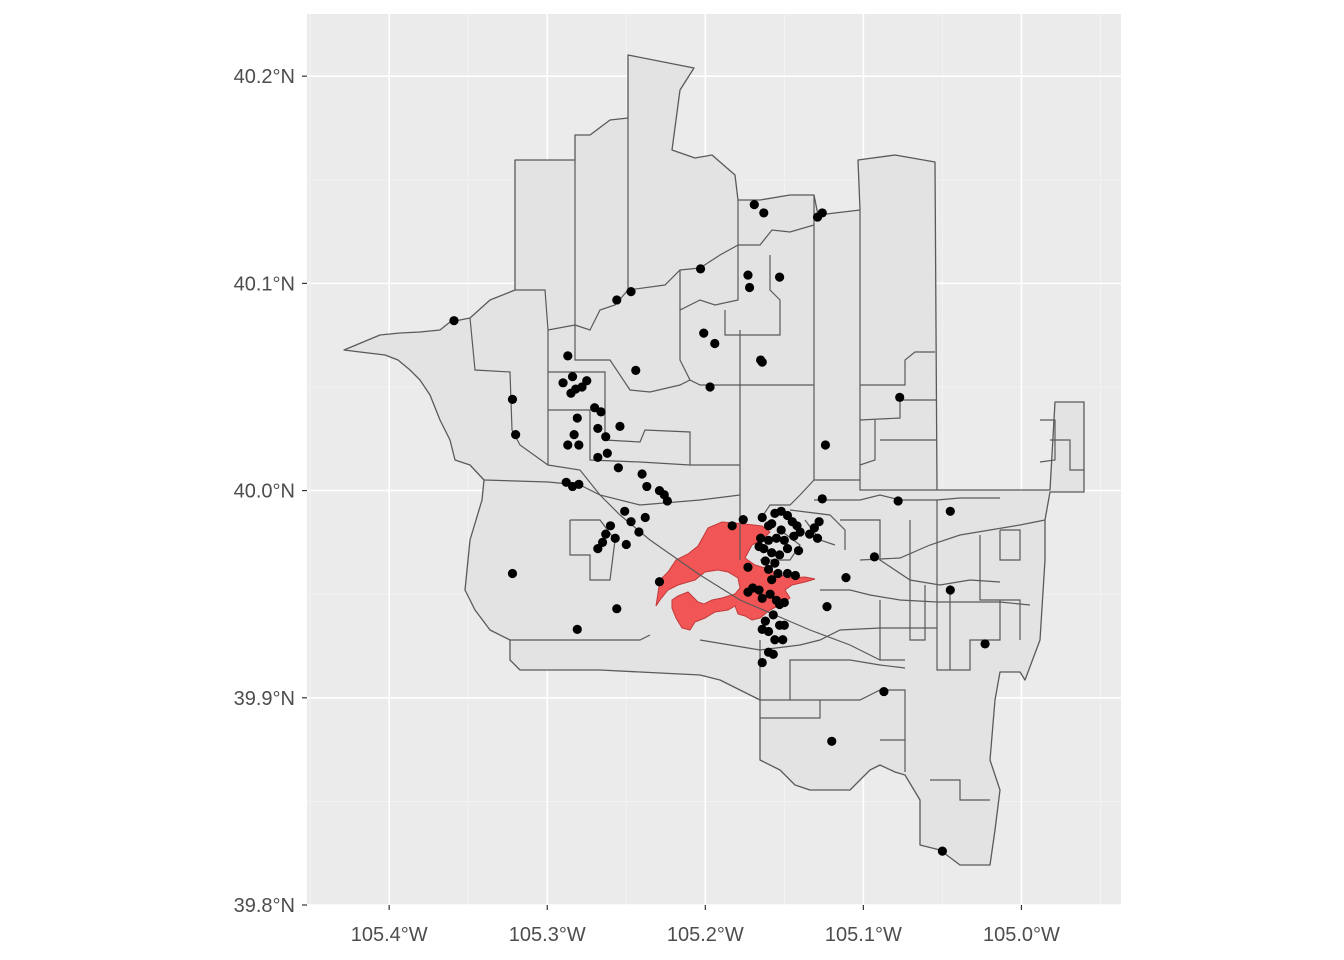 This screenshot has width=1344, height=960. I want to click on y-tick-label: 40.1°N, so click(264, 284).